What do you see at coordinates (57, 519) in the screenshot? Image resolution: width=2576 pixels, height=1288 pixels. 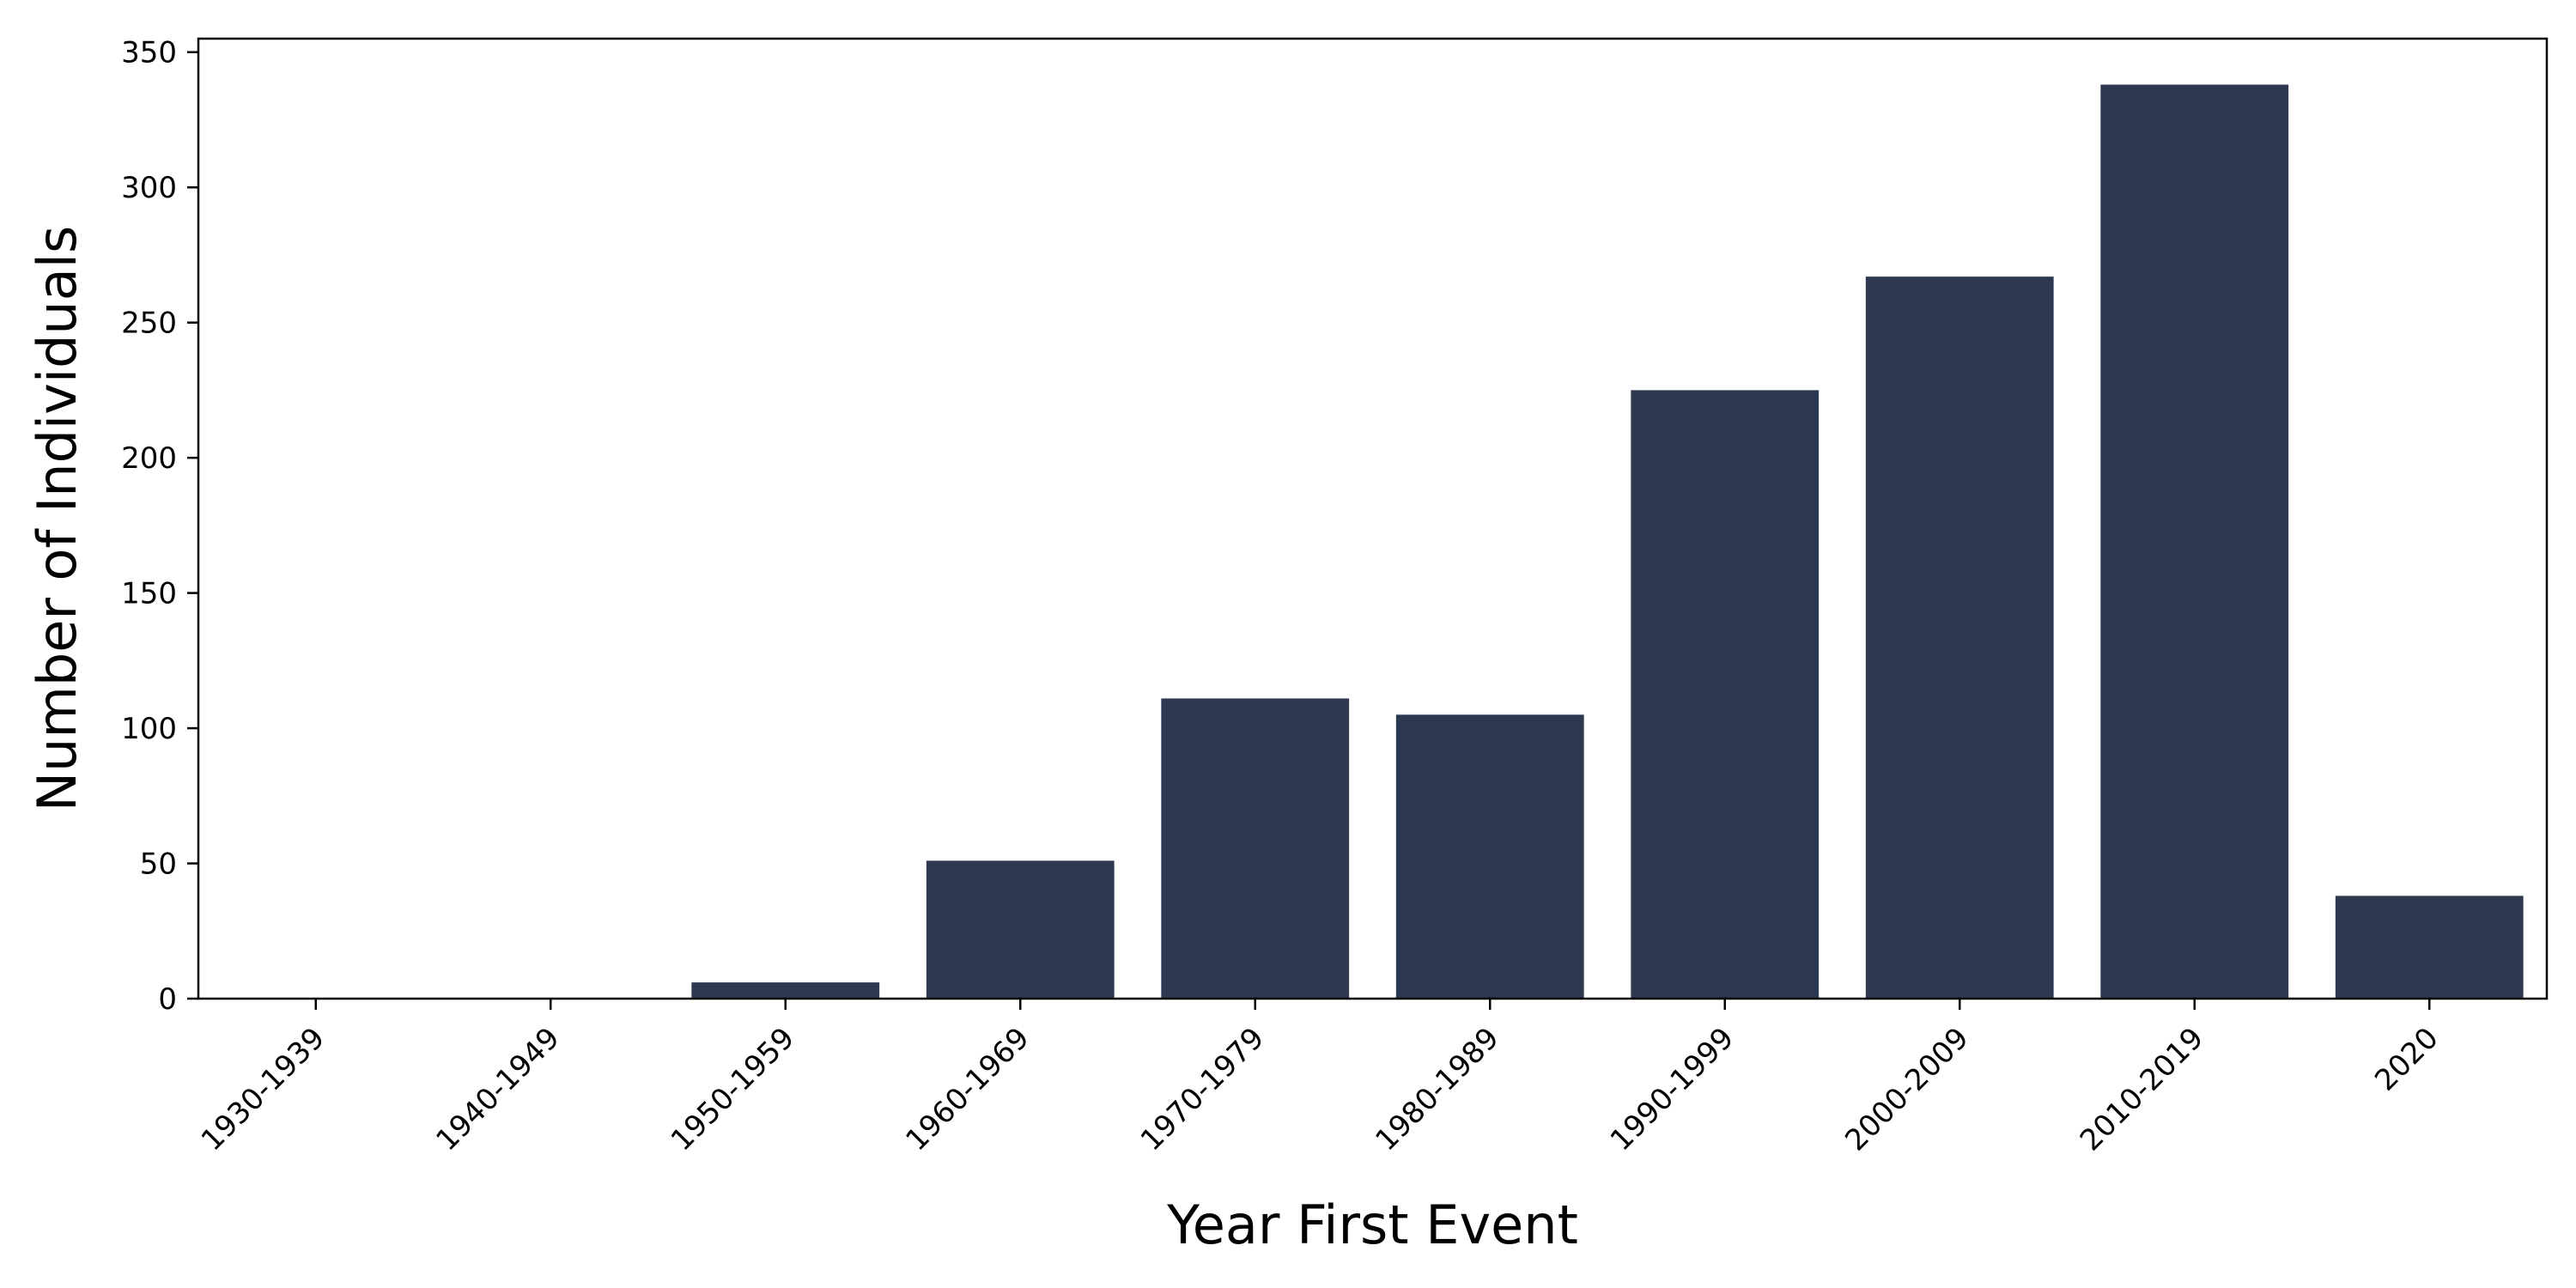 I see `y-axis-title: Number of Individuals` at bounding box center [57, 519].